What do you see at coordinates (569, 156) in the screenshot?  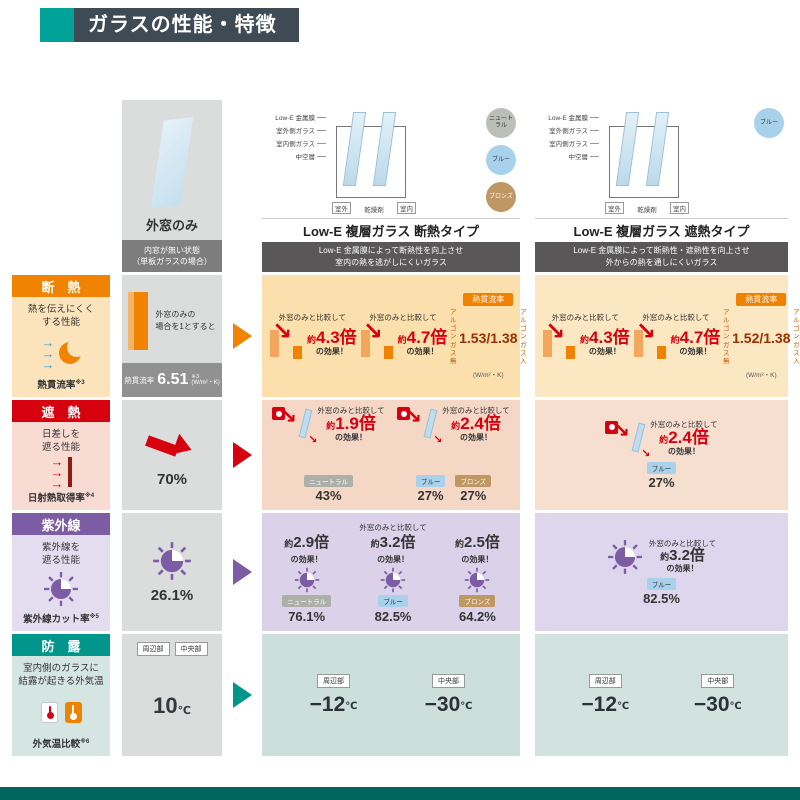 I see `diagram-label: 中空層` at bounding box center [569, 156].